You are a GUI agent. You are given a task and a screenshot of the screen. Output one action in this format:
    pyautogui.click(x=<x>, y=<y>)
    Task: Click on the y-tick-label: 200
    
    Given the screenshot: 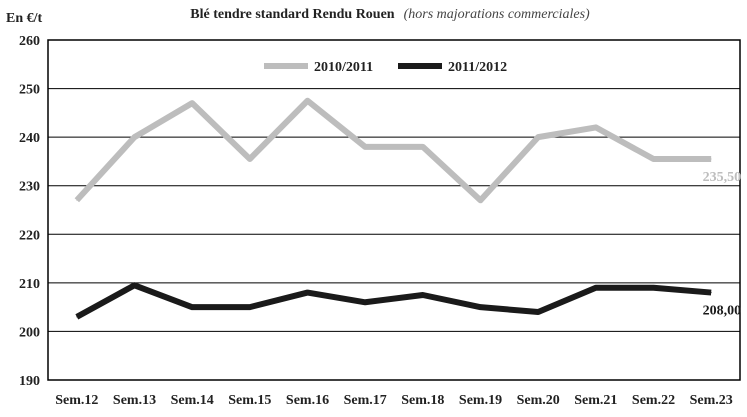 What is the action you would take?
    pyautogui.click(x=29, y=332)
    